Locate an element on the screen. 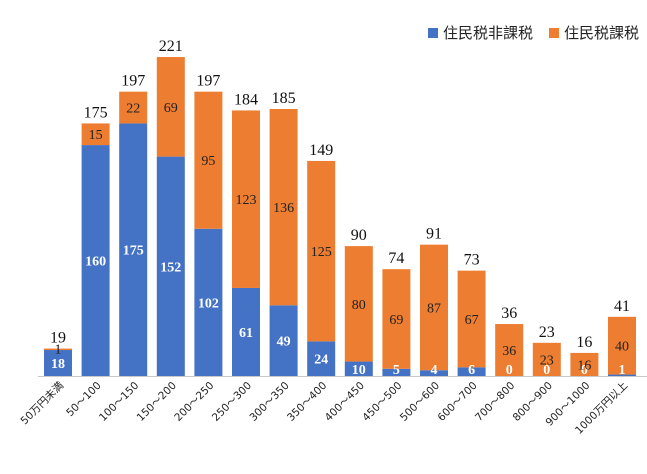  data-label-nontaxable: 61 is located at coordinates (246, 333).